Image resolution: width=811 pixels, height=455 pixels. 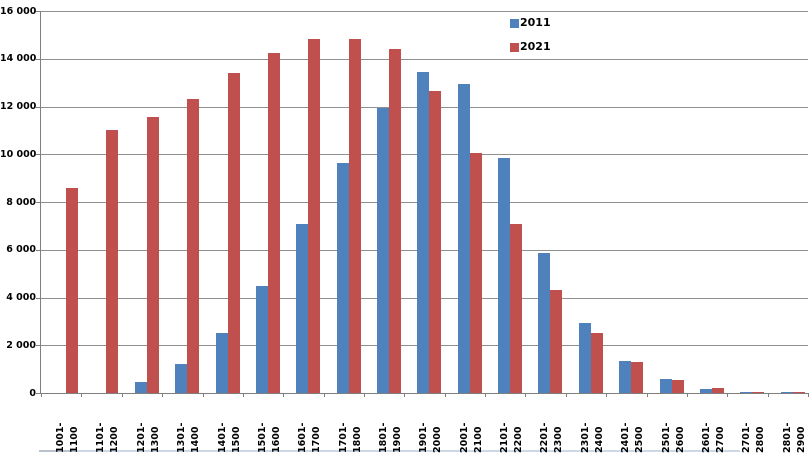 I want to click on x-axis-tick-label: 1601-1700, so click(x=310, y=437).